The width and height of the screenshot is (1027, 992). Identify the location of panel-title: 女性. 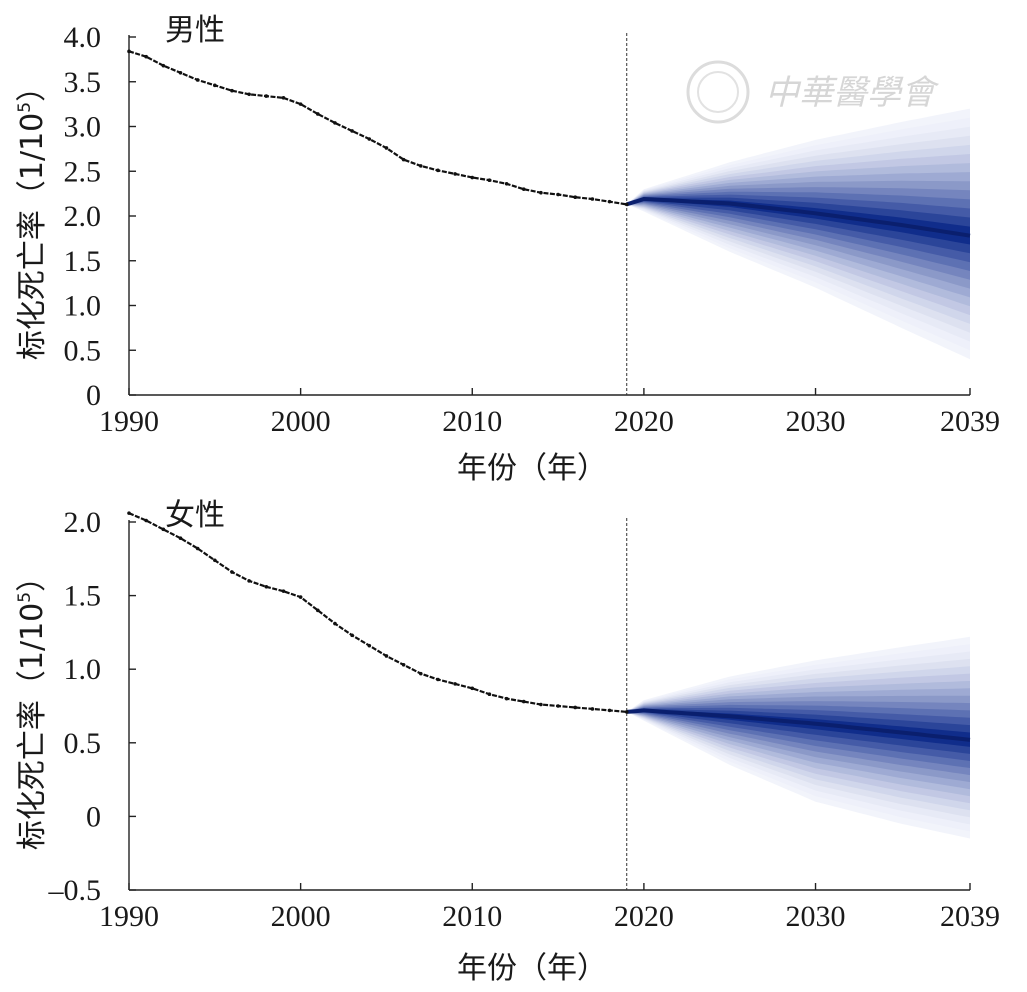
(195, 515).